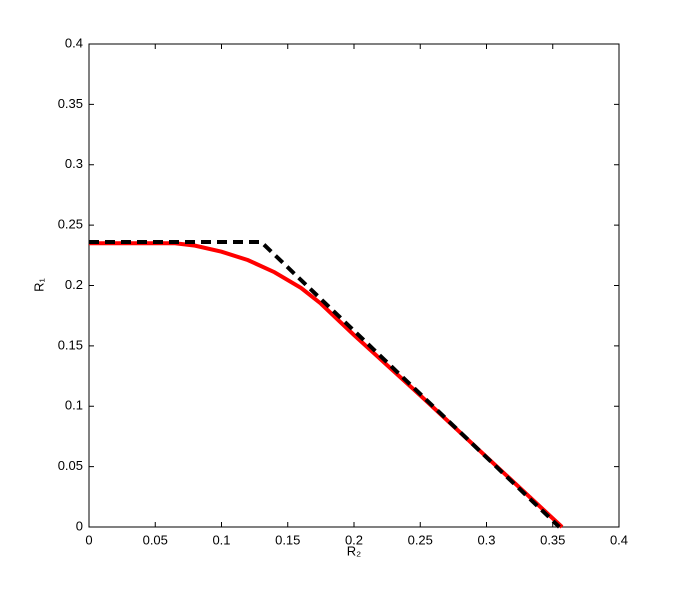 The height and width of the screenshot is (593, 684). Describe the element at coordinates (74, 163) in the screenshot. I see `y-tick-label: 0.3` at that location.